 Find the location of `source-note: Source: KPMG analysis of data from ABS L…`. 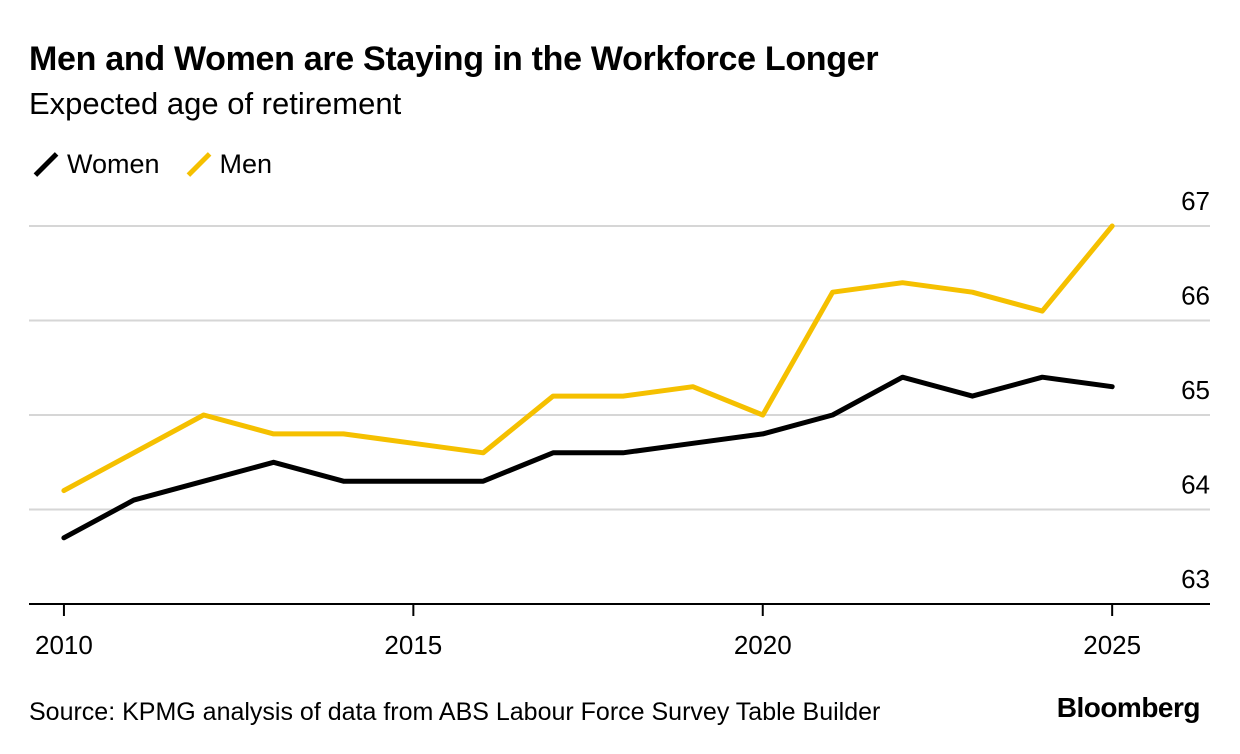

source-note: Source: KPMG analysis of data from ABS L… is located at coordinates (455, 712).